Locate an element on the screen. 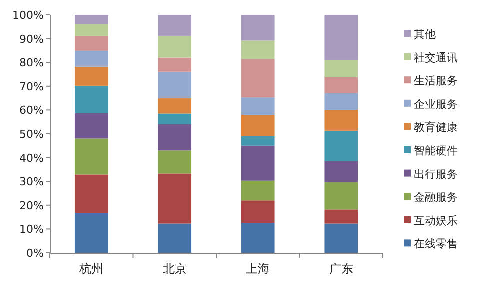 This screenshot has width=481, height=289. legend-label: 智能硬件 is located at coordinates (436, 151).